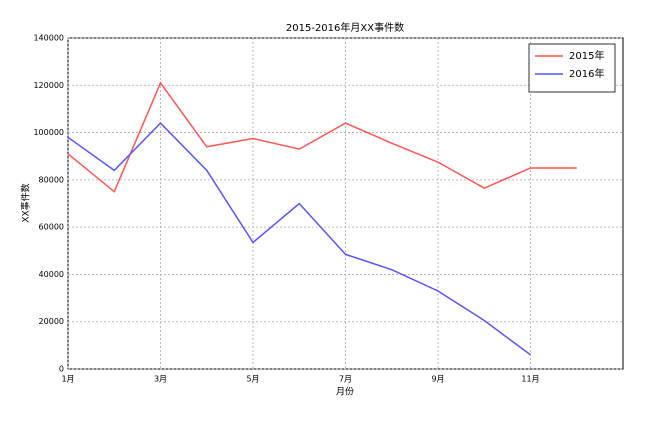 Image resolution: width=656 pixels, height=421 pixels. What do you see at coordinates (586, 55) in the screenshot?
I see `legend-label: 2015年` at bounding box center [586, 55].